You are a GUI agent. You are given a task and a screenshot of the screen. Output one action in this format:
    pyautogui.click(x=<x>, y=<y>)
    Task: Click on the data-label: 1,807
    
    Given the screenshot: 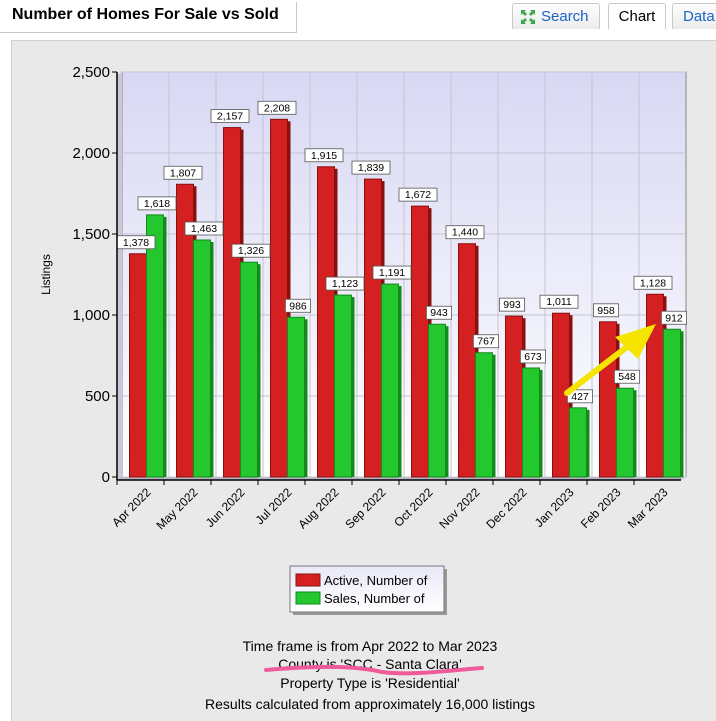 What is the action you would take?
    pyautogui.click(x=183, y=173)
    